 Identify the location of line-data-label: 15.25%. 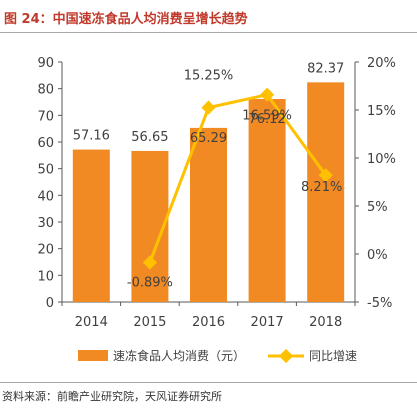
(209, 76).